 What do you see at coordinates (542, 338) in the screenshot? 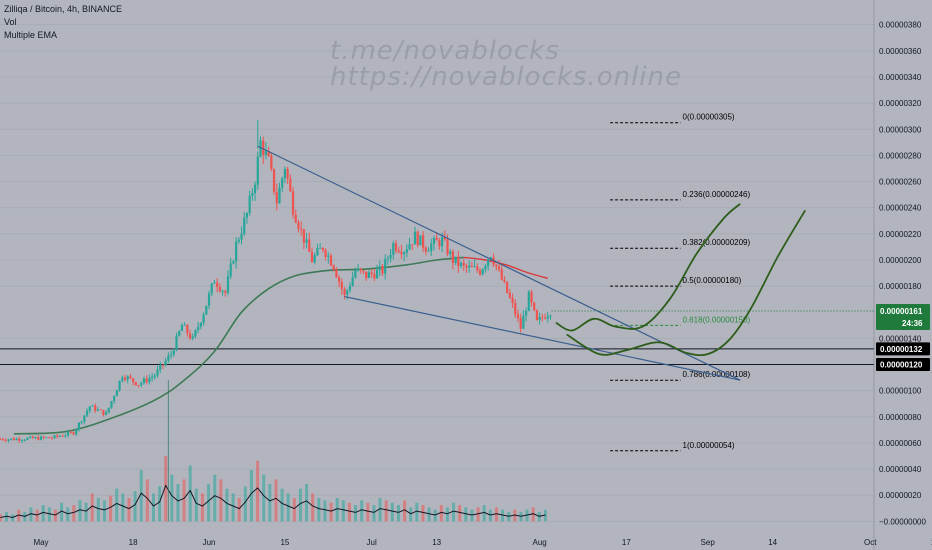
I see `lower-trendline` at bounding box center [542, 338].